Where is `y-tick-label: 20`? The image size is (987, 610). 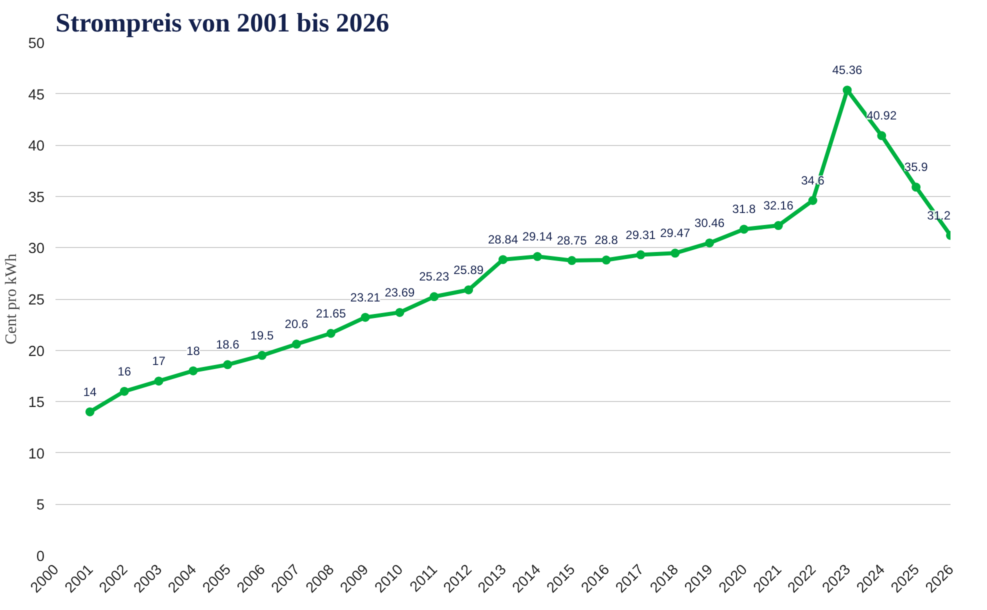 y-tick-label: 20 is located at coordinates (36, 352).